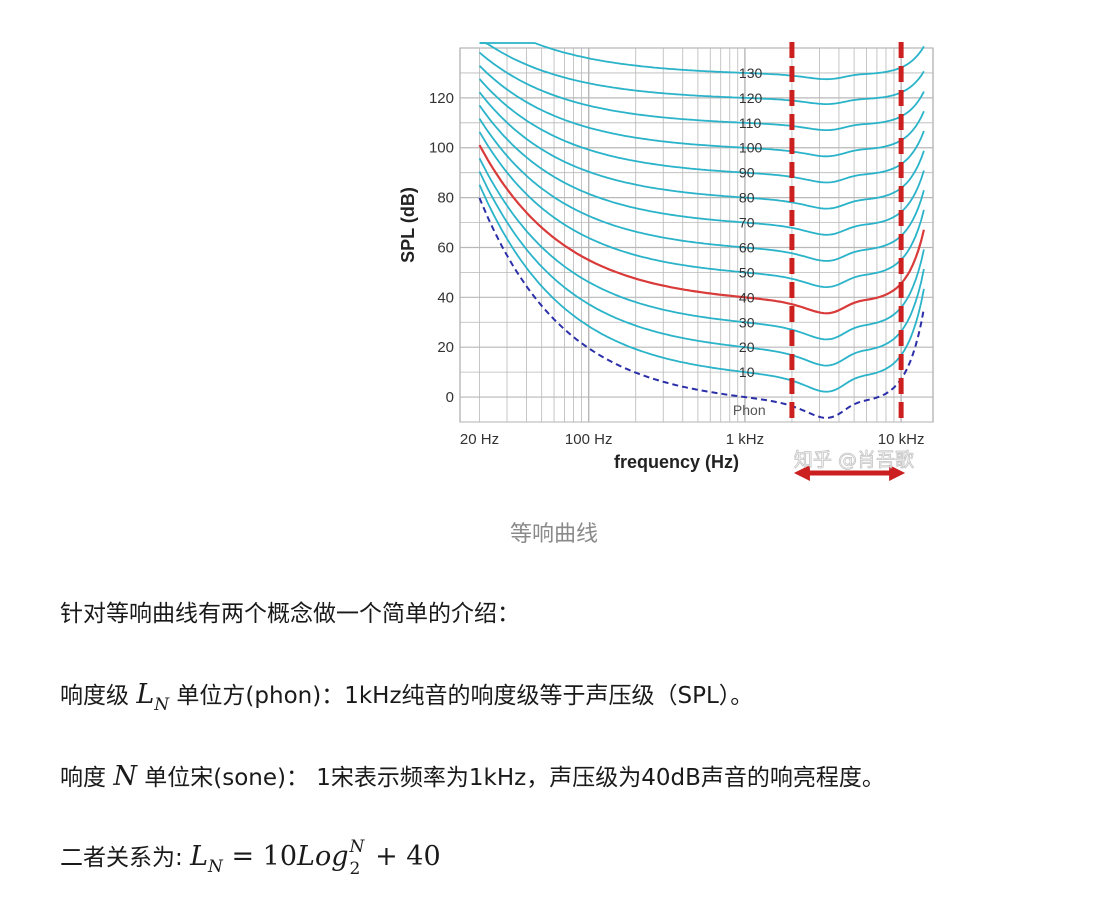 The image size is (1108, 912). What do you see at coordinates (323, 856) in the screenshot?
I see `formula-log: Log` at bounding box center [323, 856].